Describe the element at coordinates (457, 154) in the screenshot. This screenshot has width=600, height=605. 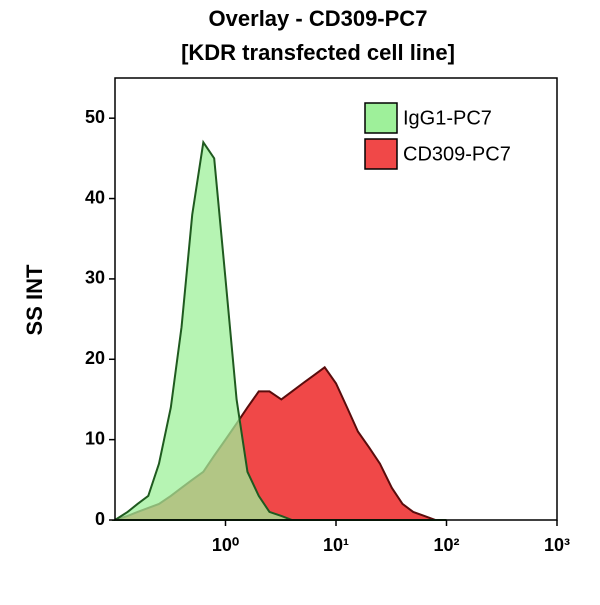
I see `legend-label: CD309-PC7` at that location.